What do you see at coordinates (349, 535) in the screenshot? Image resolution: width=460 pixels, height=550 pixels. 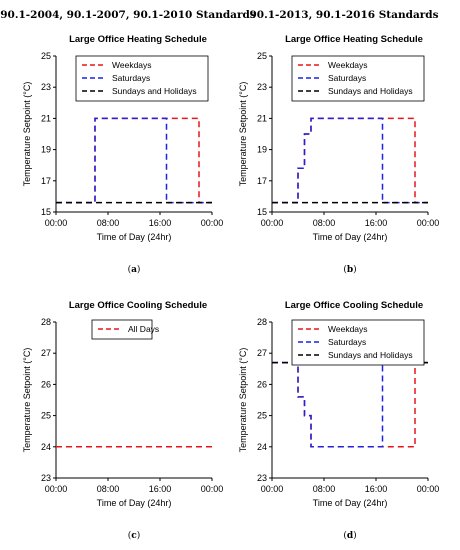 I see `panel-caption: (d)` at bounding box center [349, 535].